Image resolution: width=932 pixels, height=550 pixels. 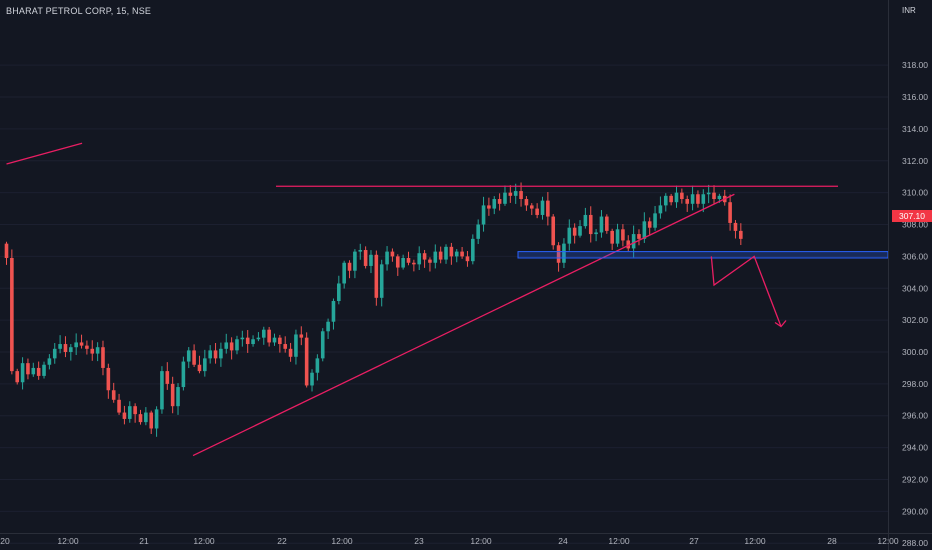 What do you see at coordinates (703, 255) in the screenshot?
I see `support-zone` at bounding box center [703, 255].